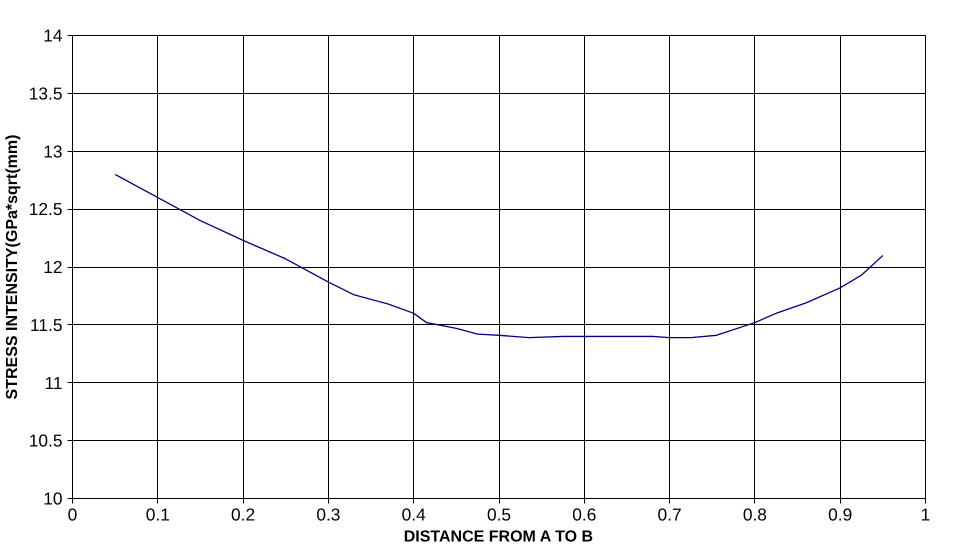  Describe the element at coordinates (925, 514) in the screenshot. I see `x-tick-label: 1` at that location.